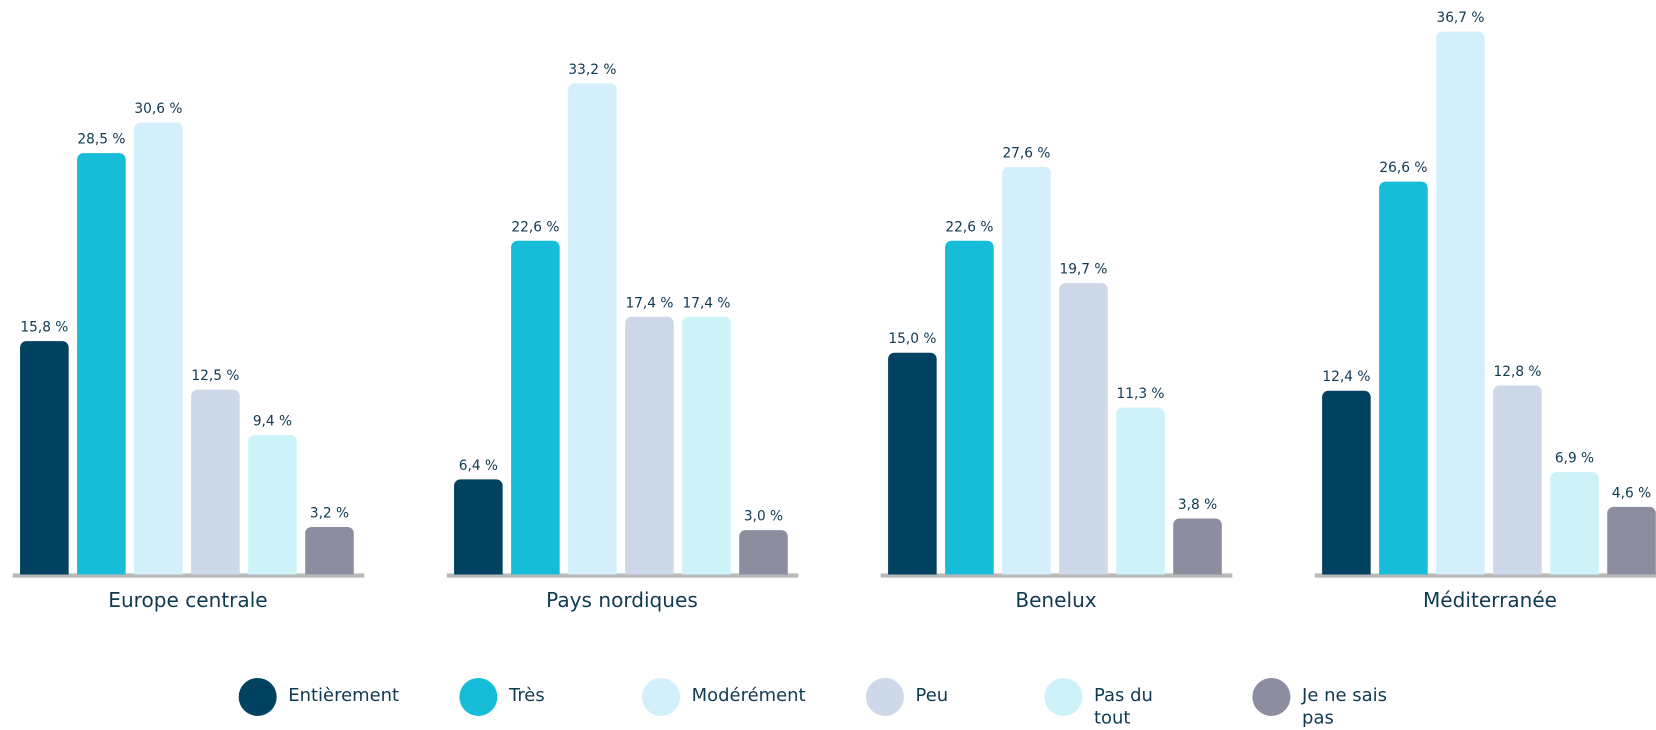  I want to click on value-label: 3,0 %, so click(763, 516).